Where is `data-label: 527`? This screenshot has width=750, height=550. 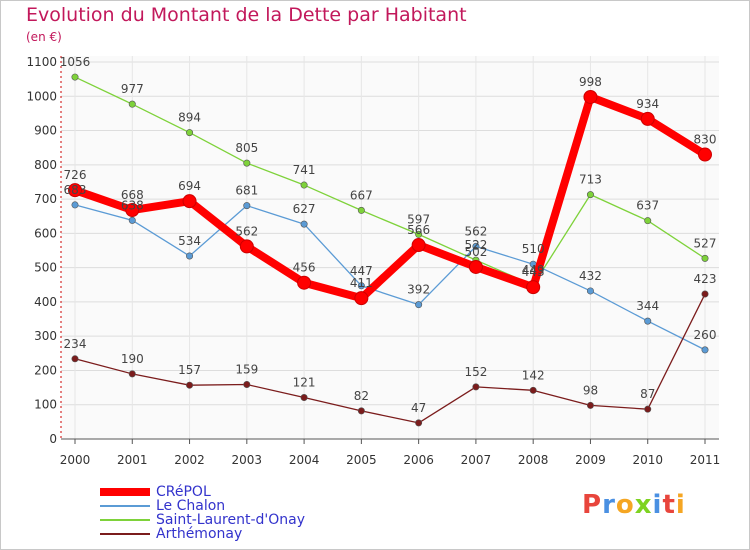
data-label: 527 is located at coordinates (705, 243).